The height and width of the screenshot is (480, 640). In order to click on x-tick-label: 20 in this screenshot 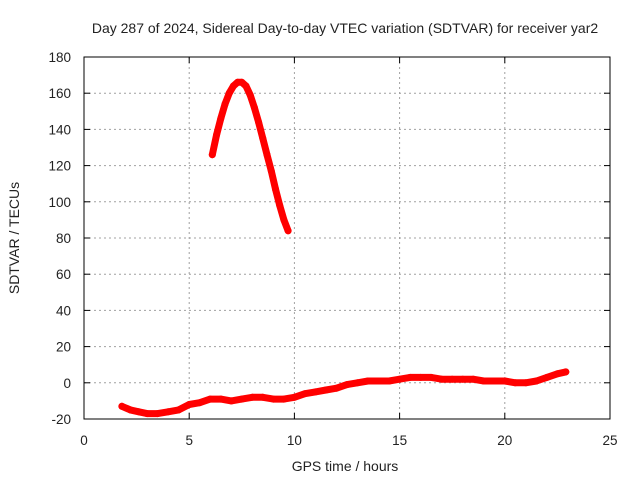, I will do `click(504, 440)`.